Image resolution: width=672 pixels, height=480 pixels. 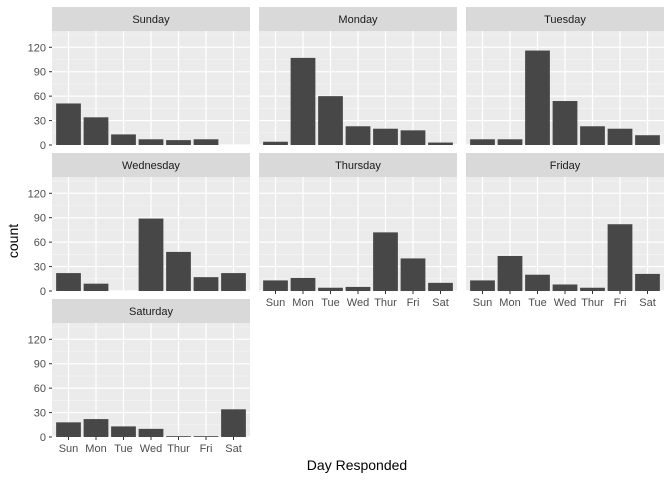 What do you see at coordinates (565, 76) in the screenshot?
I see `facet-panel-tuesday: Tuesday` at bounding box center [565, 76].